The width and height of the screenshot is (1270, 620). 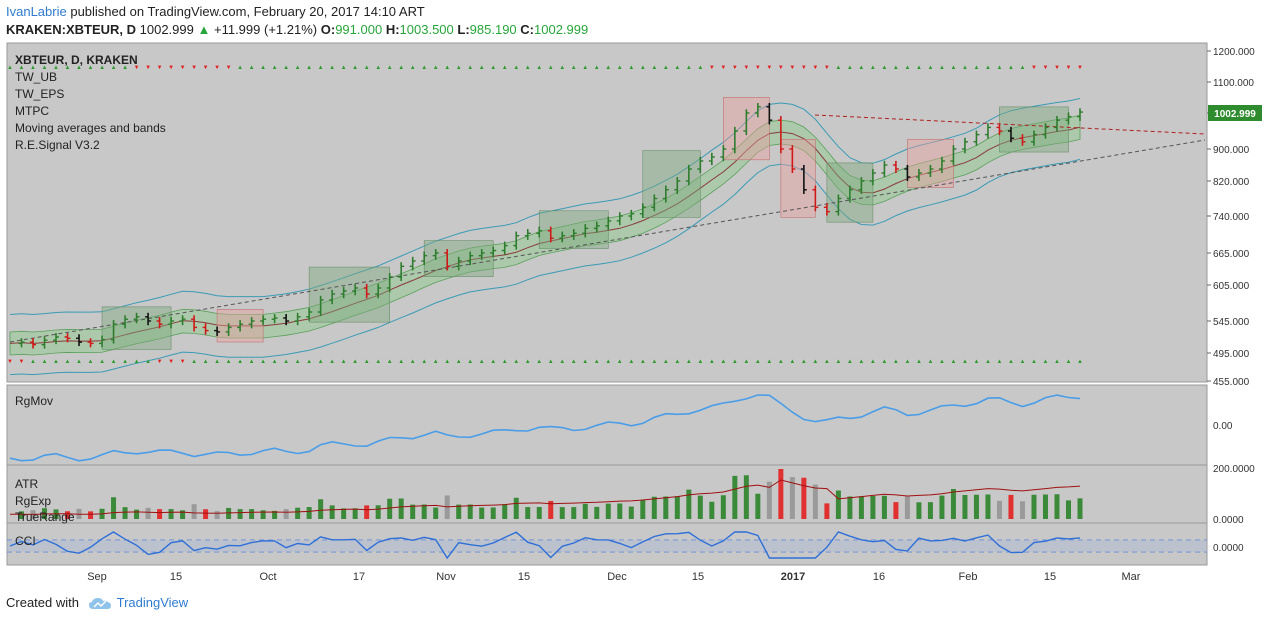 What do you see at coordinates (545, 497) in the screenshot?
I see `atr-line` at bounding box center [545, 497].